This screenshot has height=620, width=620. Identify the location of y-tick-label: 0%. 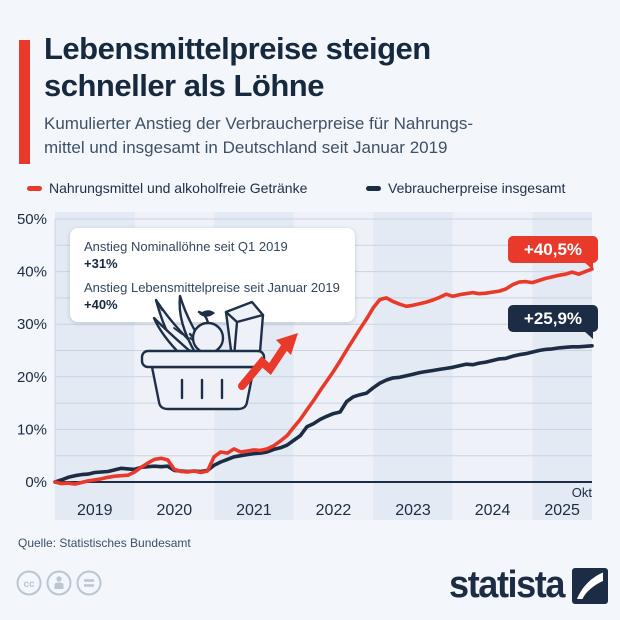
(36, 482).